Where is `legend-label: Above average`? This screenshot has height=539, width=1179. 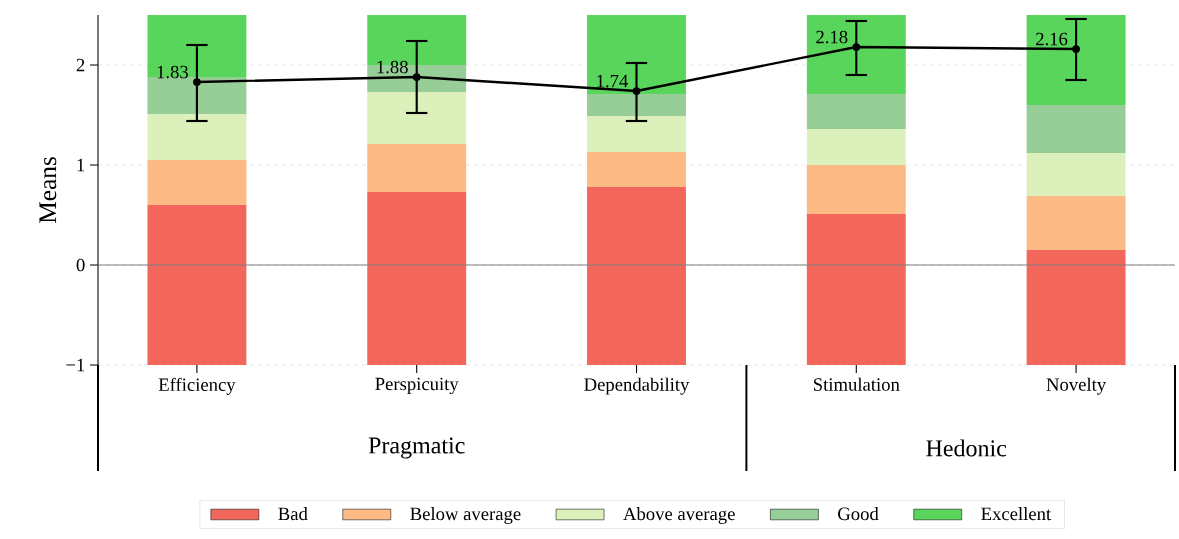
legend-label: Above average is located at coordinates (679, 516).